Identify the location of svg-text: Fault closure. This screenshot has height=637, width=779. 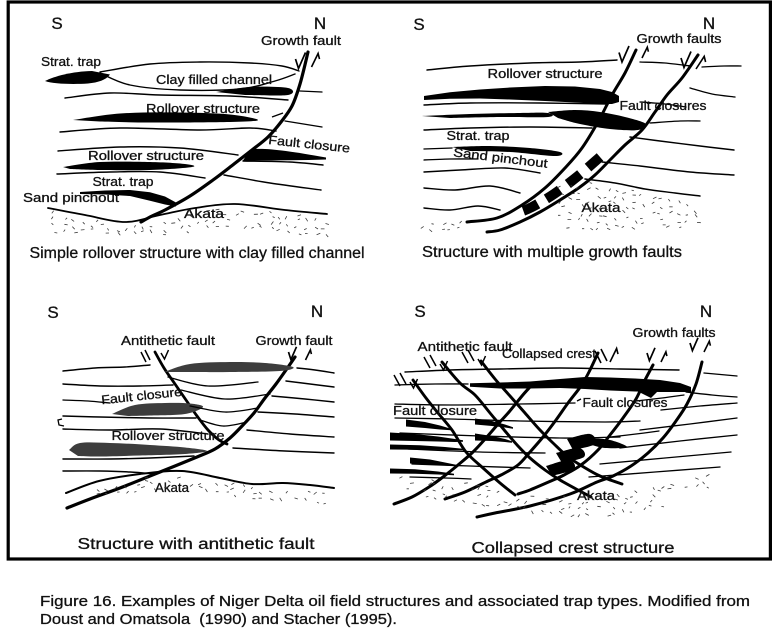
(435, 411).